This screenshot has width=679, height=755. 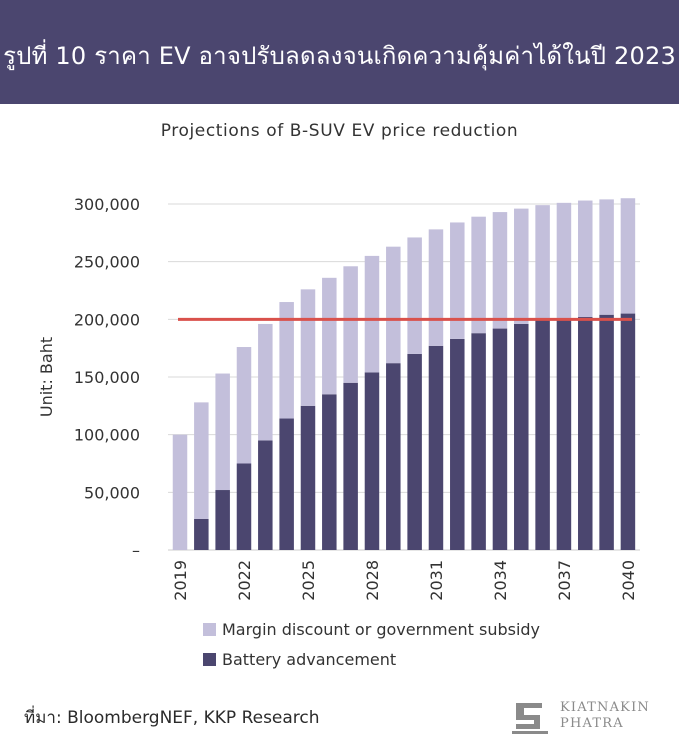 What do you see at coordinates (372, 314) in the screenshot?
I see `bar-margin-2028` at bounding box center [372, 314].